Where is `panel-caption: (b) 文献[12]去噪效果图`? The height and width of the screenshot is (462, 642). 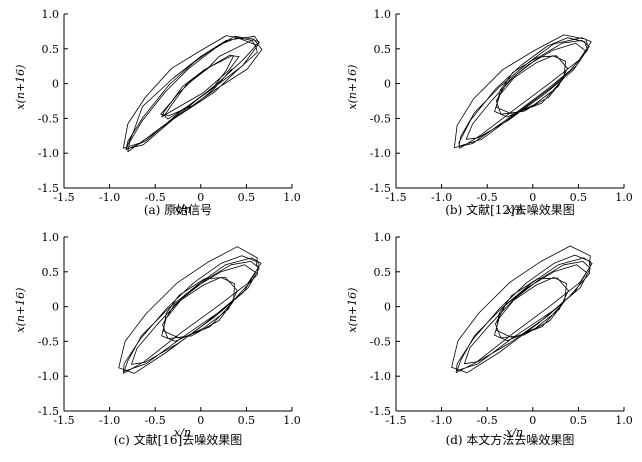
panel-caption: (b) 文献[12]去噪效果图 is located at coordinates (510, 209).